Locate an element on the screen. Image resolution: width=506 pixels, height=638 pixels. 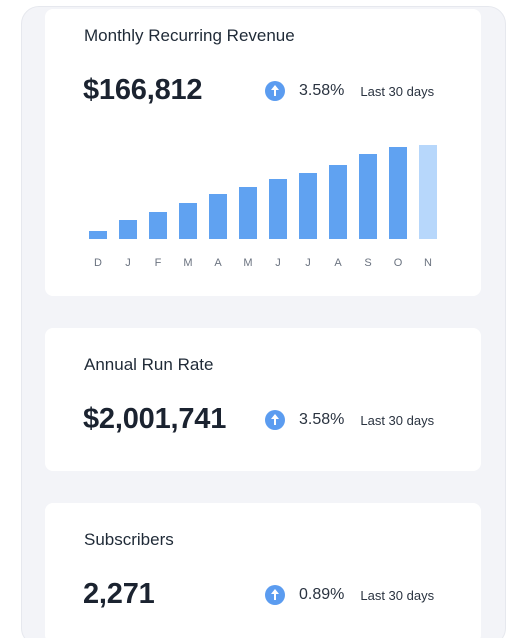
x-tick-label: F is located at coordinates (158, 263).